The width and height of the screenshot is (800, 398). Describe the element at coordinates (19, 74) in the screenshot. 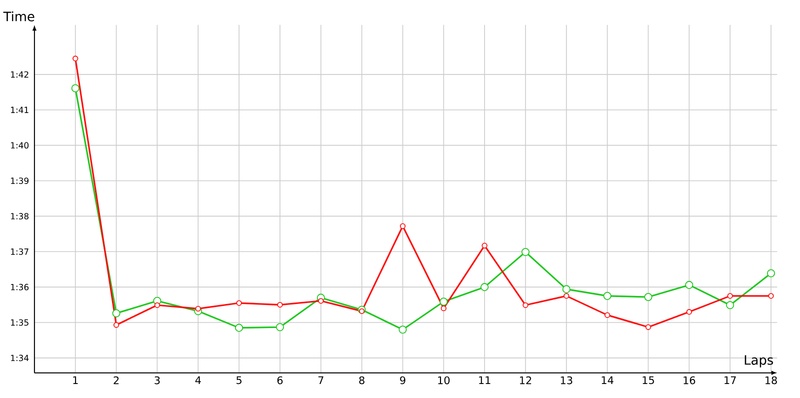

I see `y-tick-label: 1:42` at that location.